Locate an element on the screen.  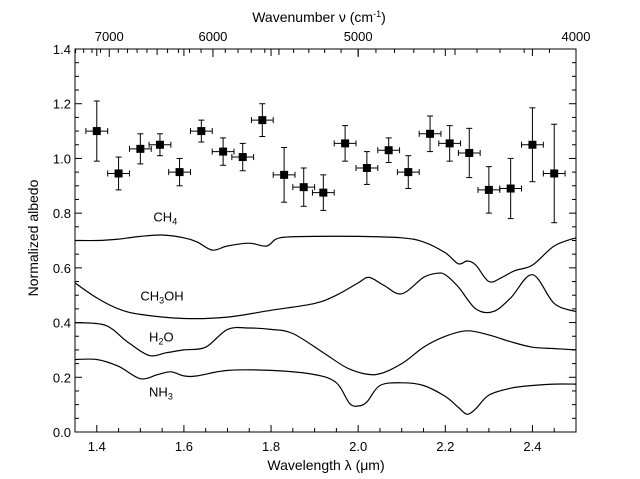
top-tick-label: 7000 is located at coordinates (109, 36).